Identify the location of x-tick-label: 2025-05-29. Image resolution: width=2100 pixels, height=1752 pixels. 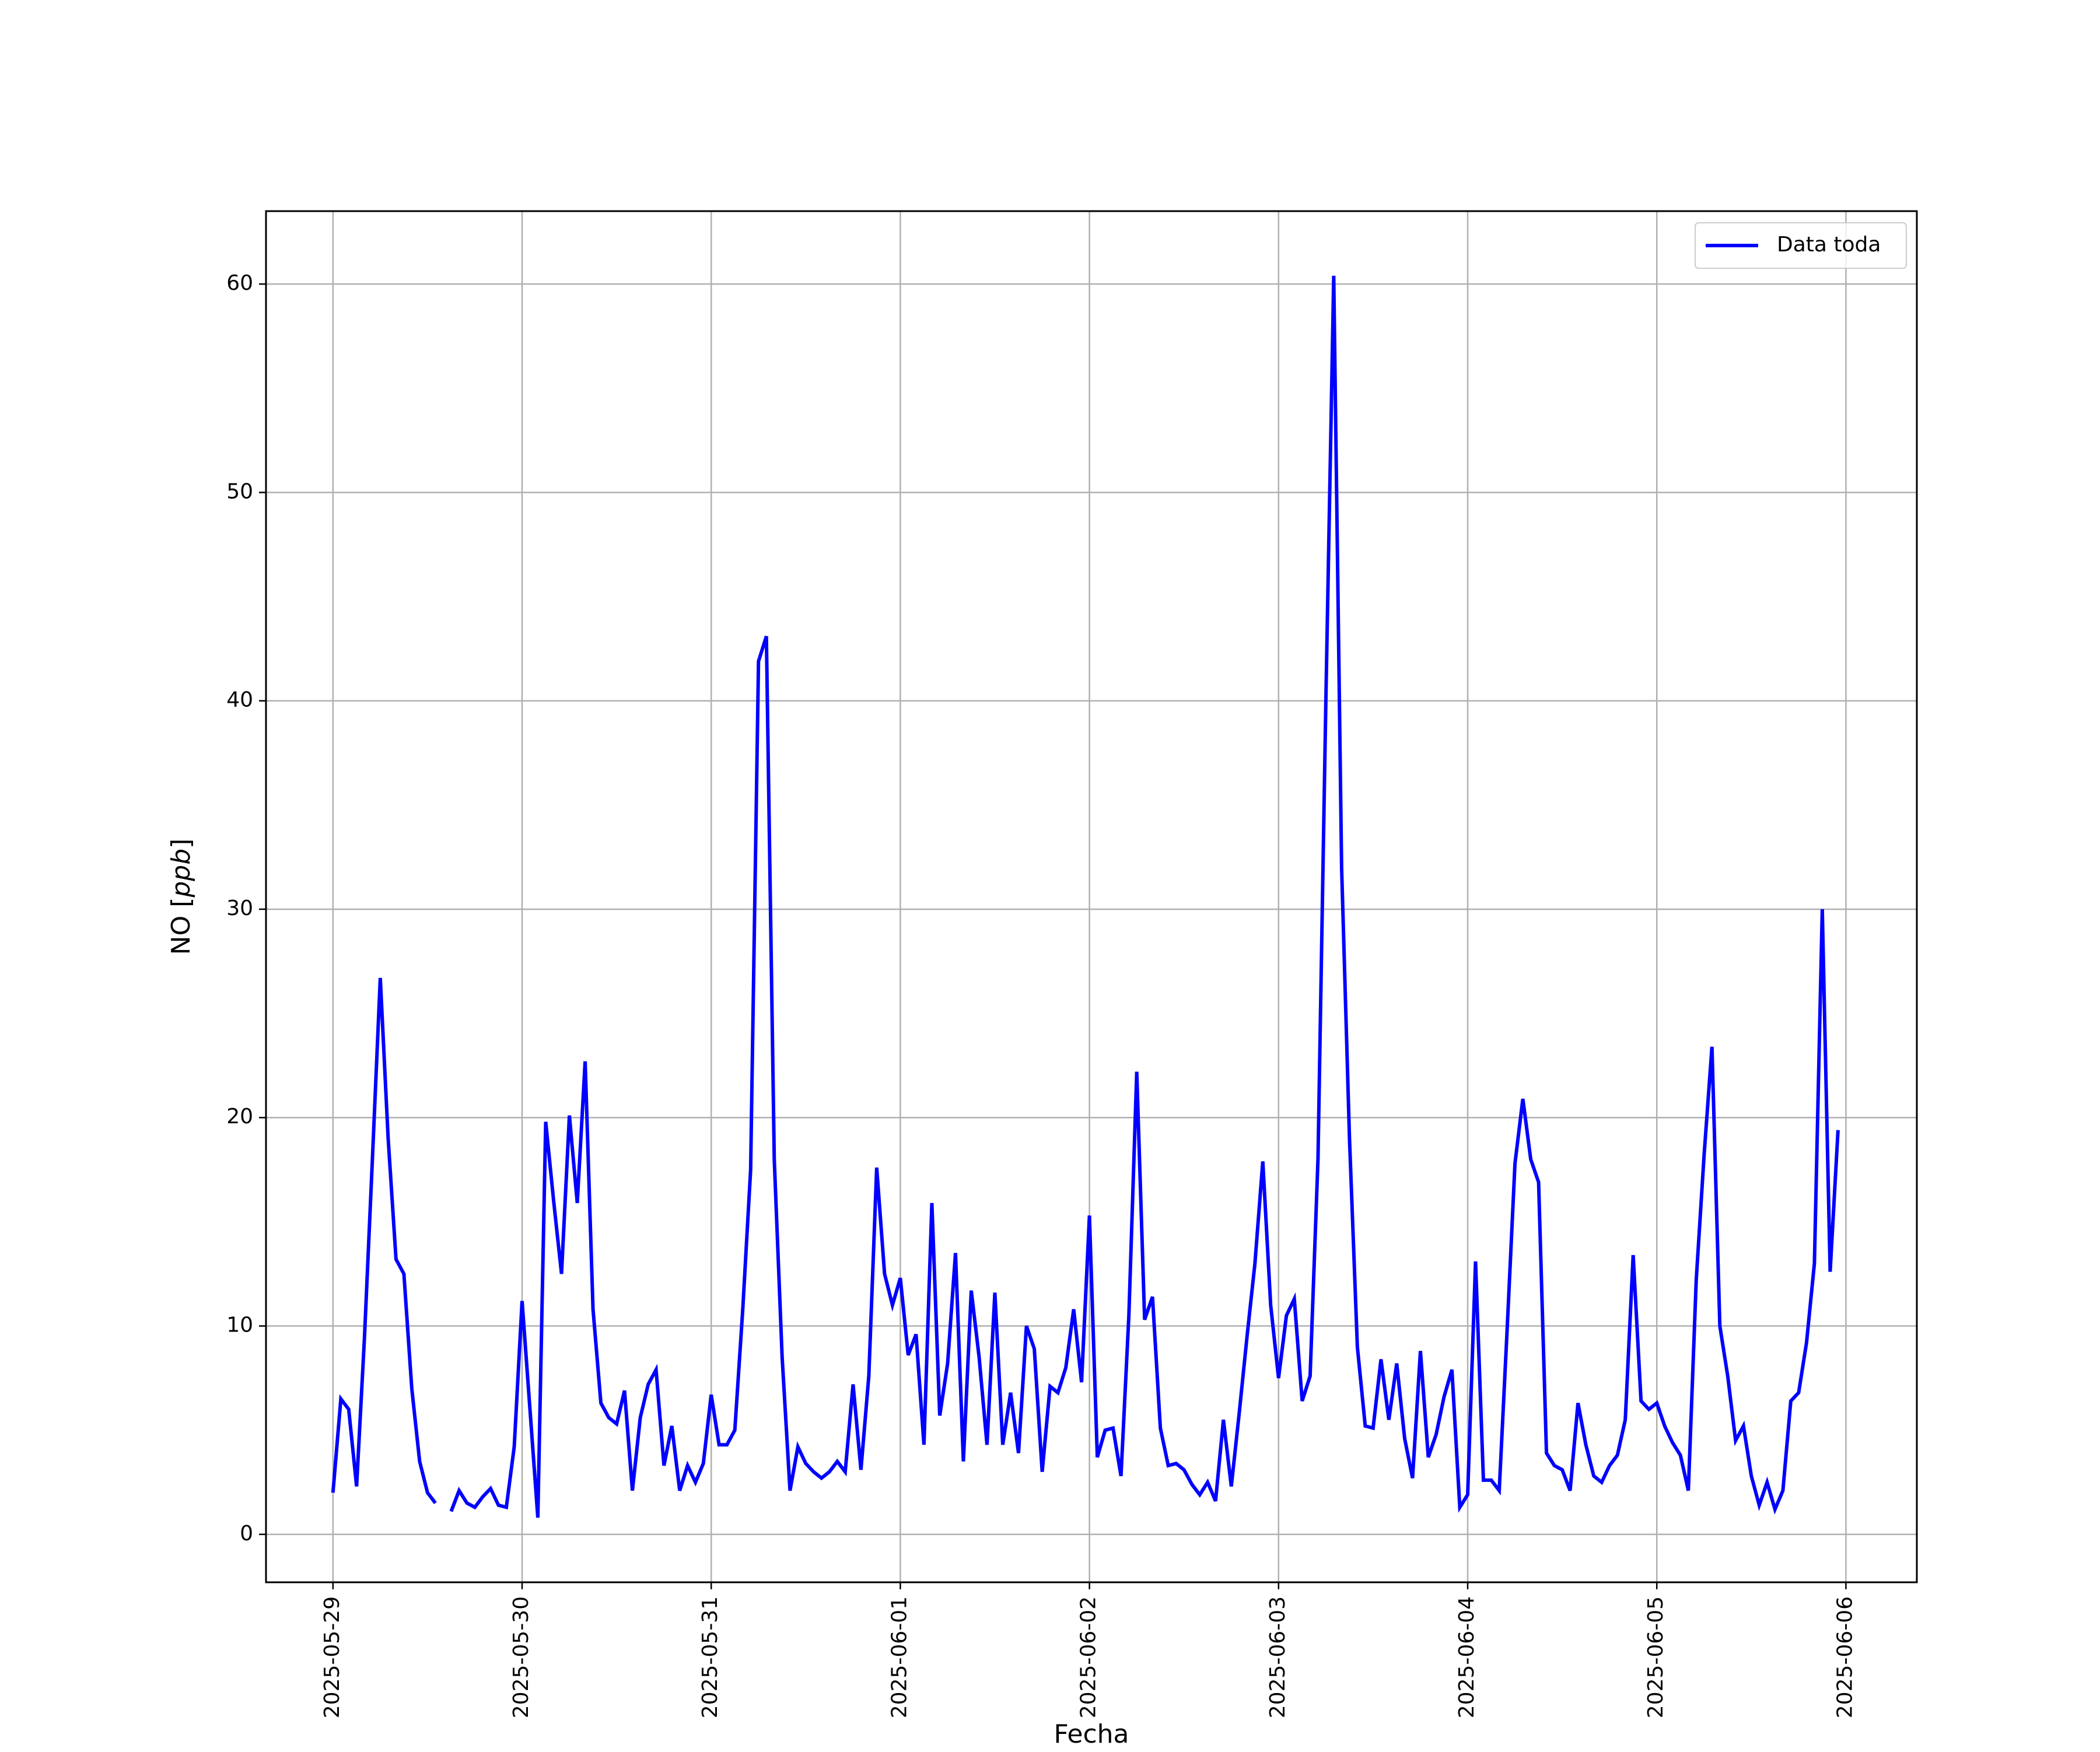
(332, 1657).